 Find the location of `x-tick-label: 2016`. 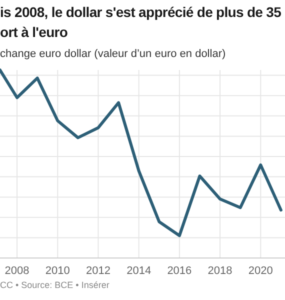

x-tick-label: 2016 is located at coordinates (179, 270).